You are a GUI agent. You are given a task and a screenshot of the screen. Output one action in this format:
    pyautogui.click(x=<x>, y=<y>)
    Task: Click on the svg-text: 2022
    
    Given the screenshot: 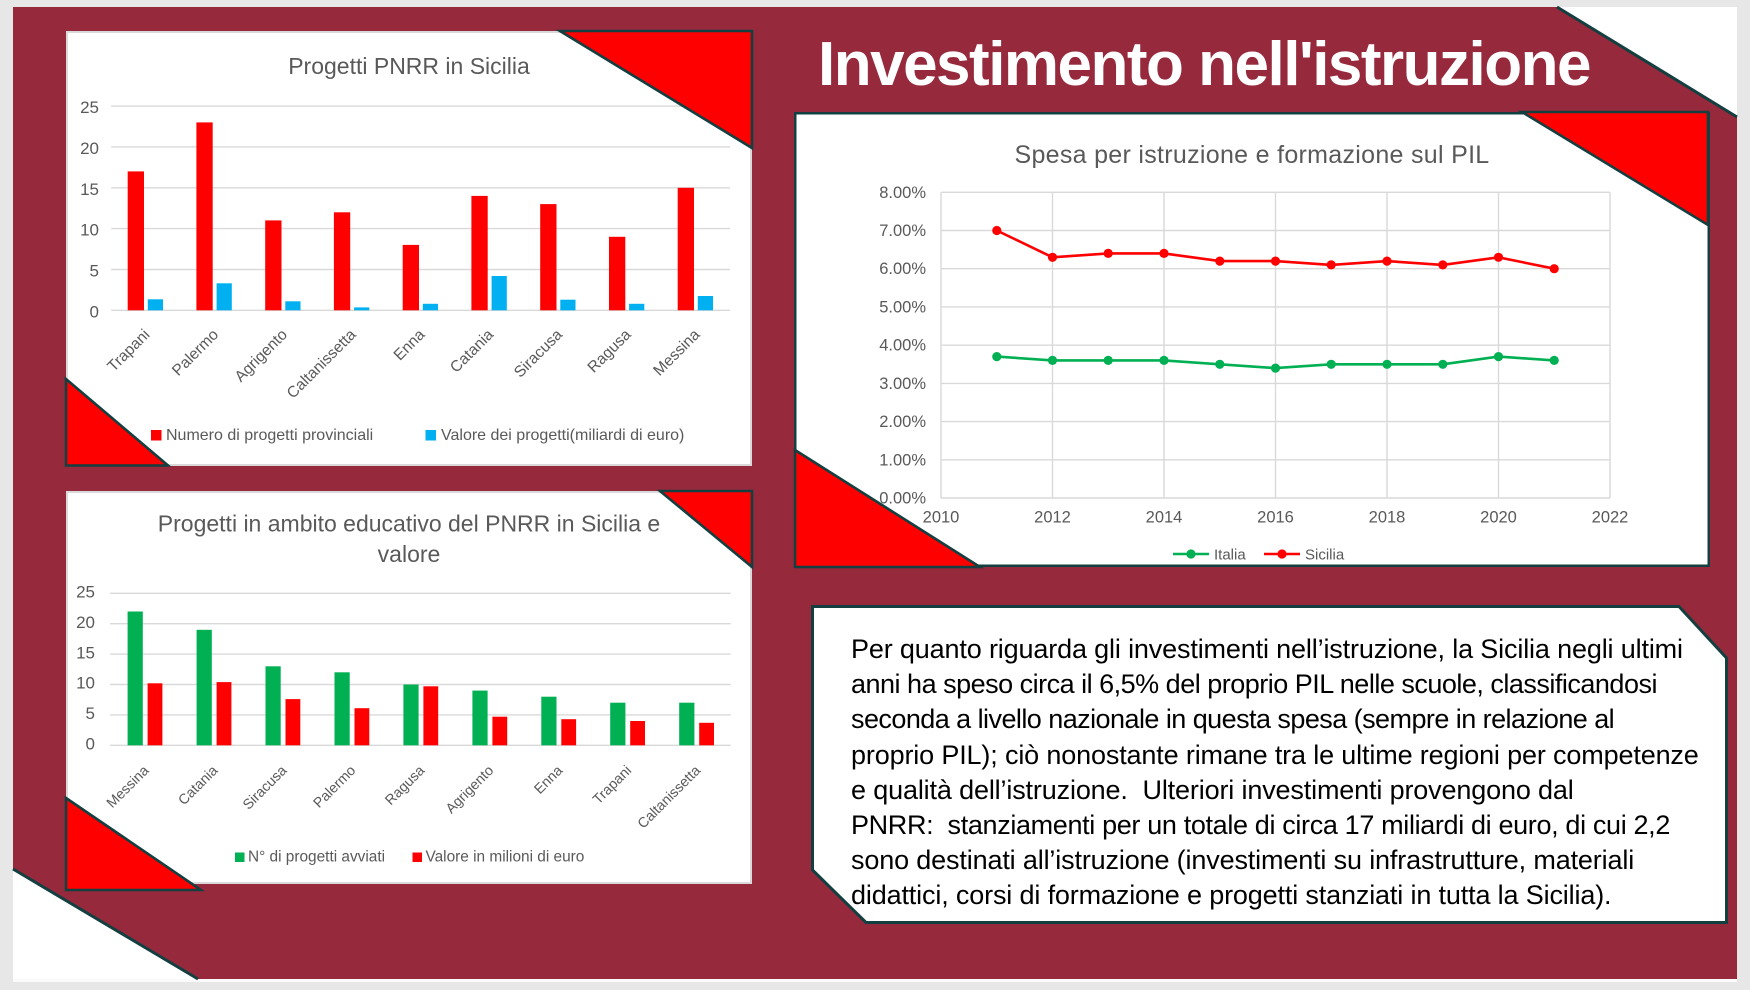 What is the action you would take?
    pyautogui.click(x=1610, y=518)
    